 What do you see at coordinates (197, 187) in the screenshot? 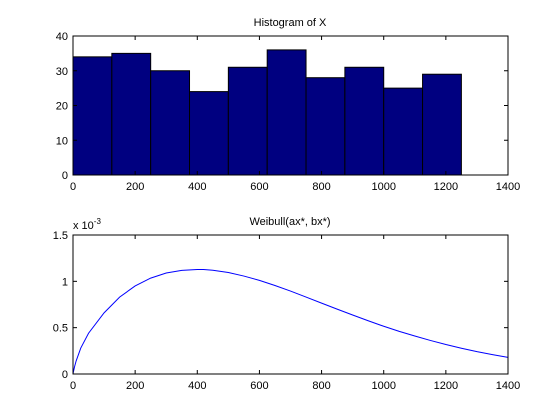
I see `histogram-x-tick-label: 400` at bounding box center [197, 187].